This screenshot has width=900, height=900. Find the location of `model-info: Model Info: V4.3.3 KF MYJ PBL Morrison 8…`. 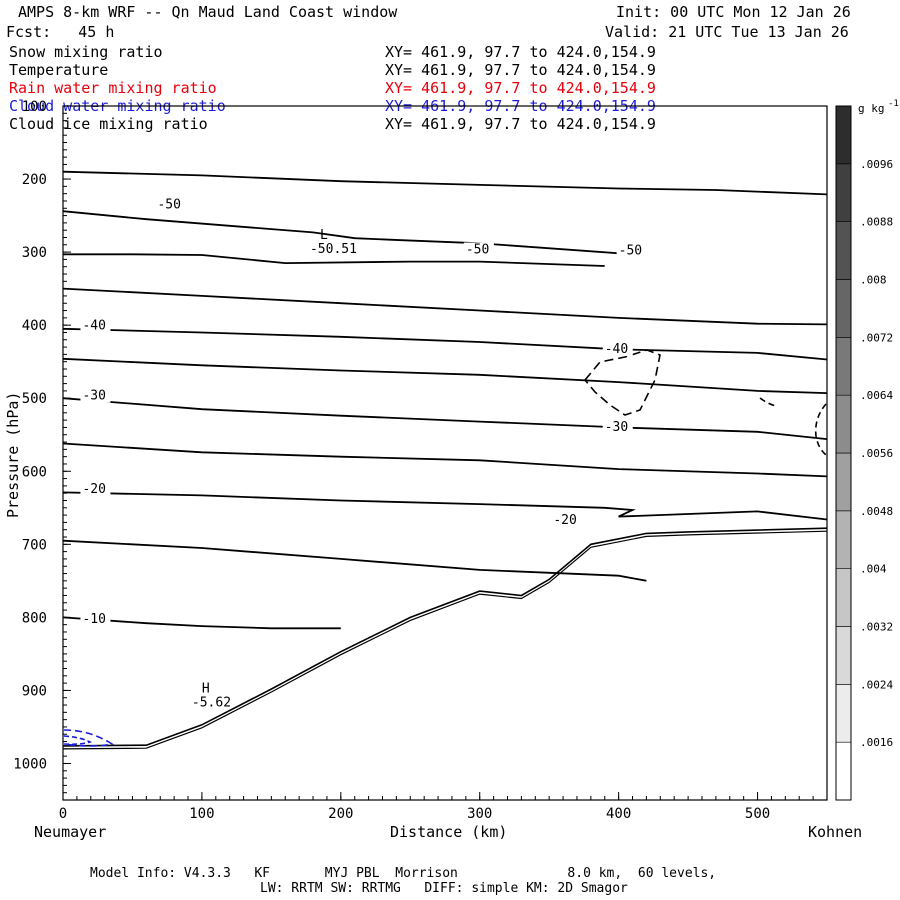

model-info: Model Info: V4.3.3 KF MYJ PBL Morrison 8… is located at coordinates (403, 873).